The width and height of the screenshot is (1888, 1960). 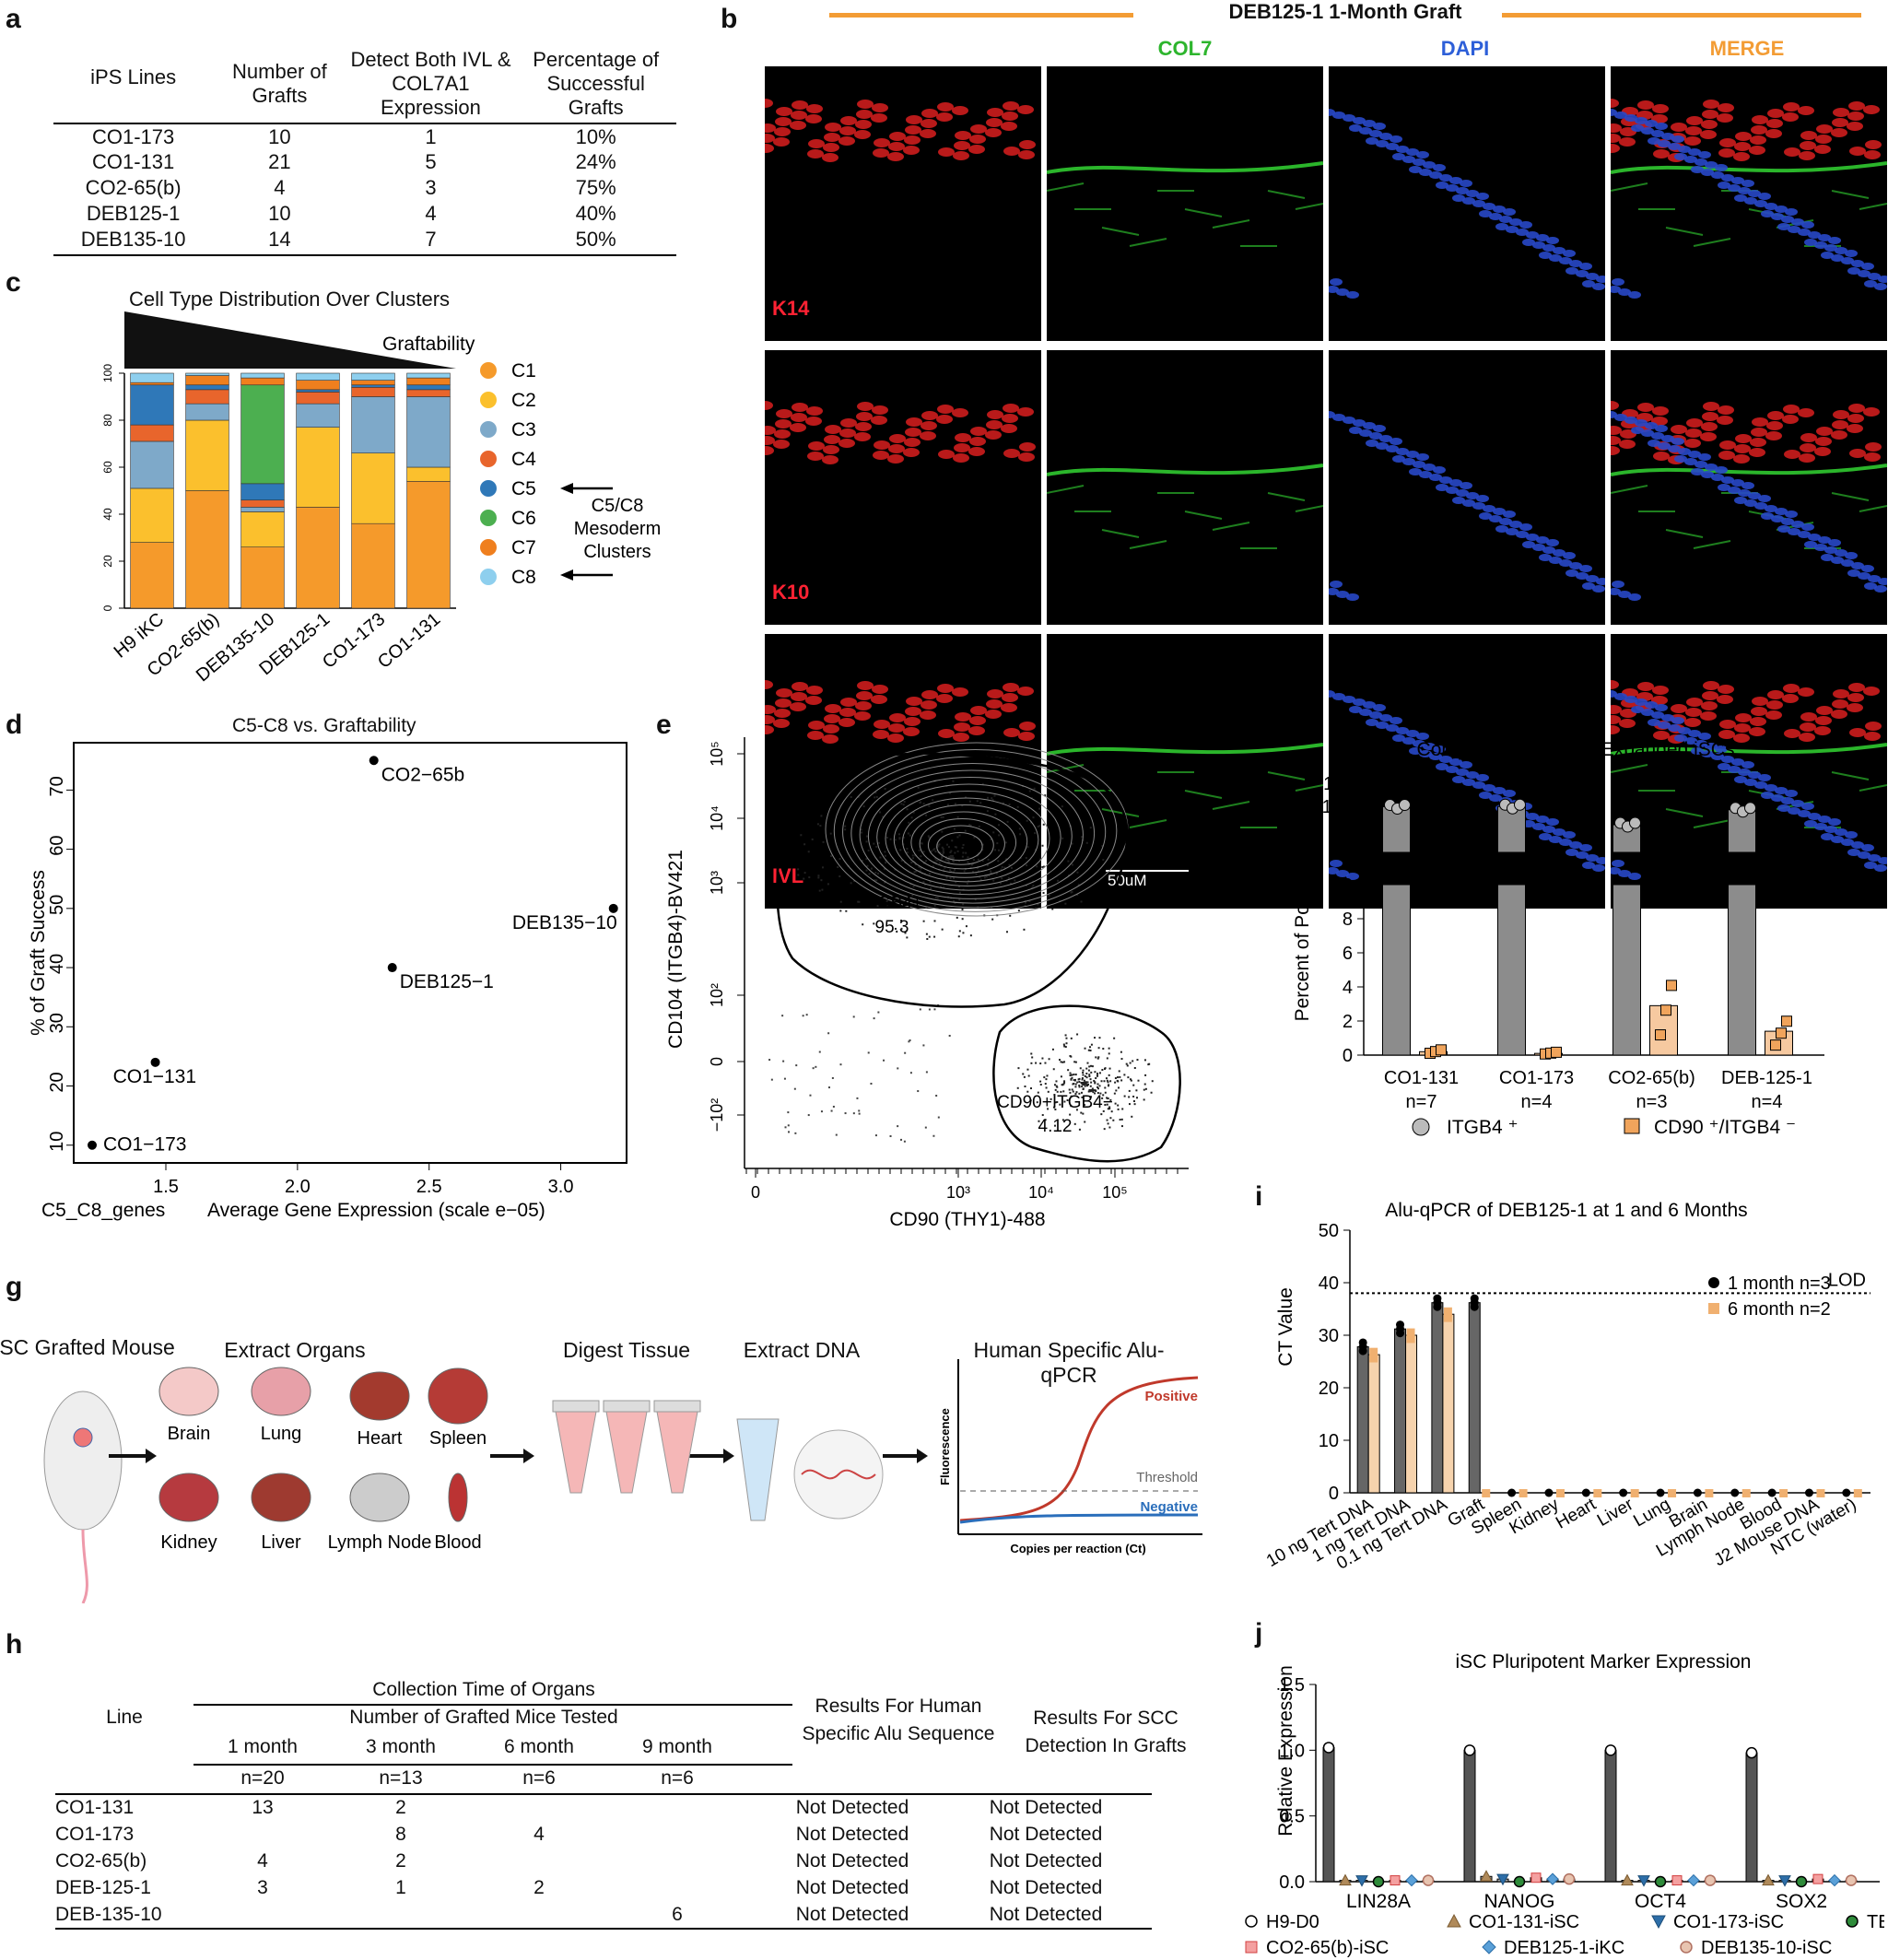 What do you see at coordinates (1564, 1948) in the screenshot?
I see `j-legend-label: DEB125-1-iKC` at bounding box center [1564, 1948].